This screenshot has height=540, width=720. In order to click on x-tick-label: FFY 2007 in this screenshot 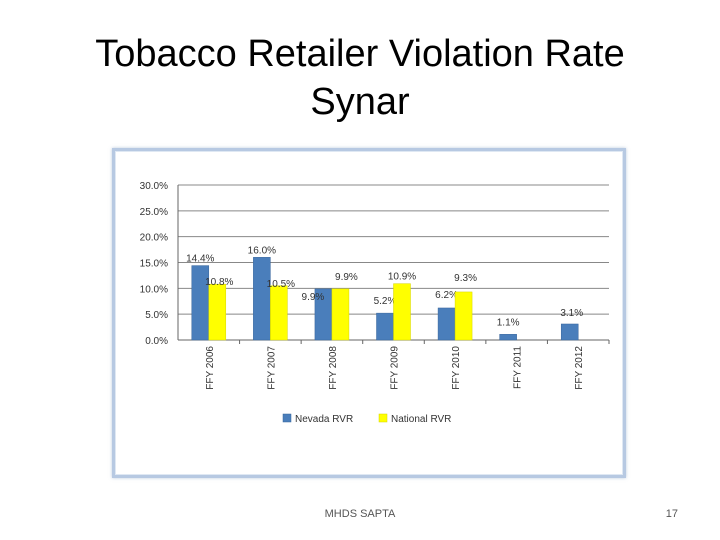, I will do `click(271, 368)`.